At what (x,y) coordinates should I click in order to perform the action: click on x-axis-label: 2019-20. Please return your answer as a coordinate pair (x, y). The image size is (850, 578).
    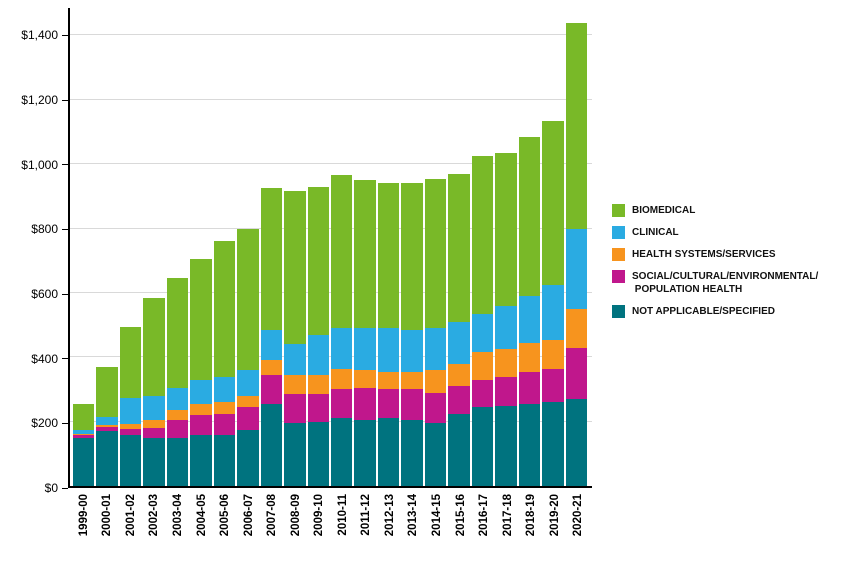
    Looking at the image, I should click on (554, 515).